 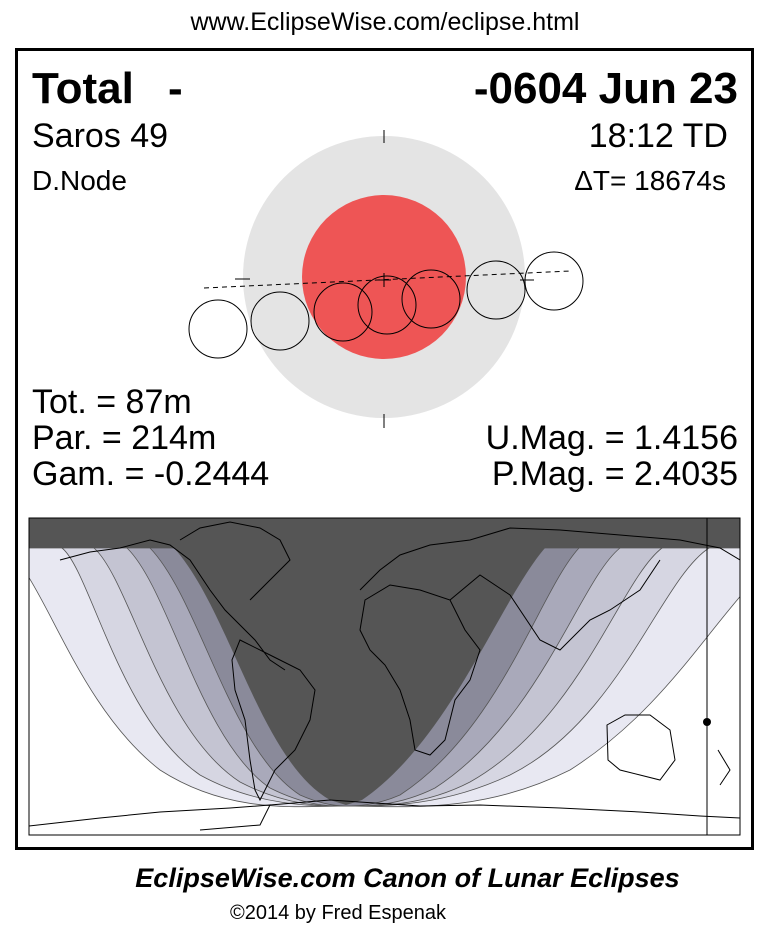 I want to click on night-v, so click(x=359, y=676).